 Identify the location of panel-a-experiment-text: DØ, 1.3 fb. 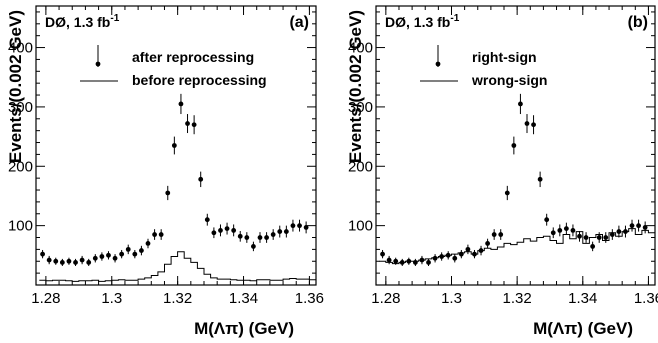
(77, 22).